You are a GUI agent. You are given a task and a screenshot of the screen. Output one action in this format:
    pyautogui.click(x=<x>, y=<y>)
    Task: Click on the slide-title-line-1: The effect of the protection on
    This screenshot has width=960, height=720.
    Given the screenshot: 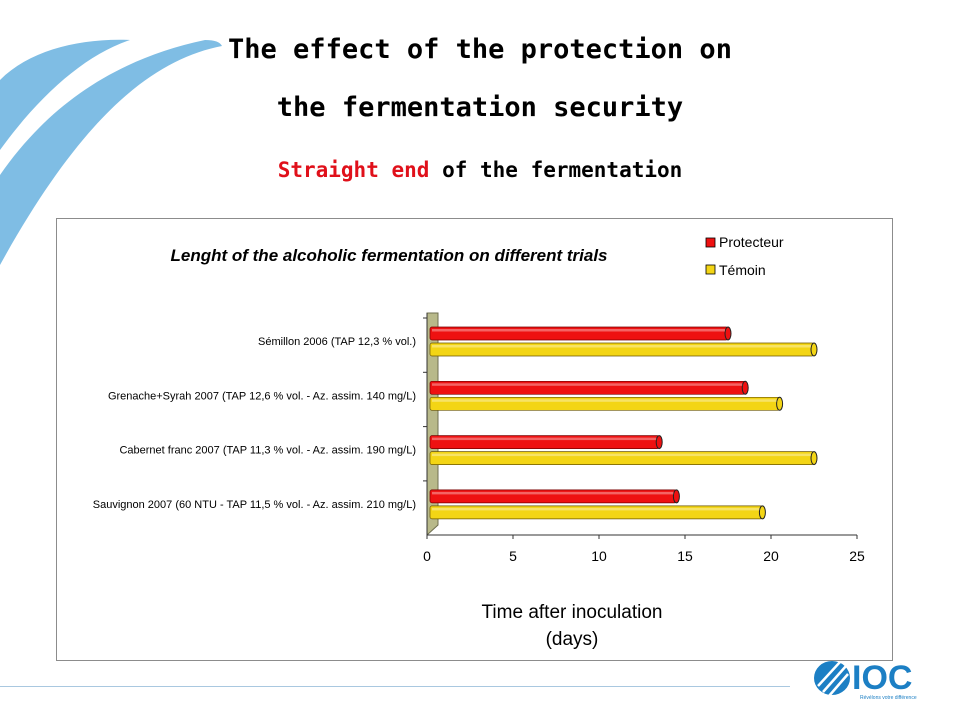 What is the action you would take?
    pyautogui.click(x=480, y=49)
    